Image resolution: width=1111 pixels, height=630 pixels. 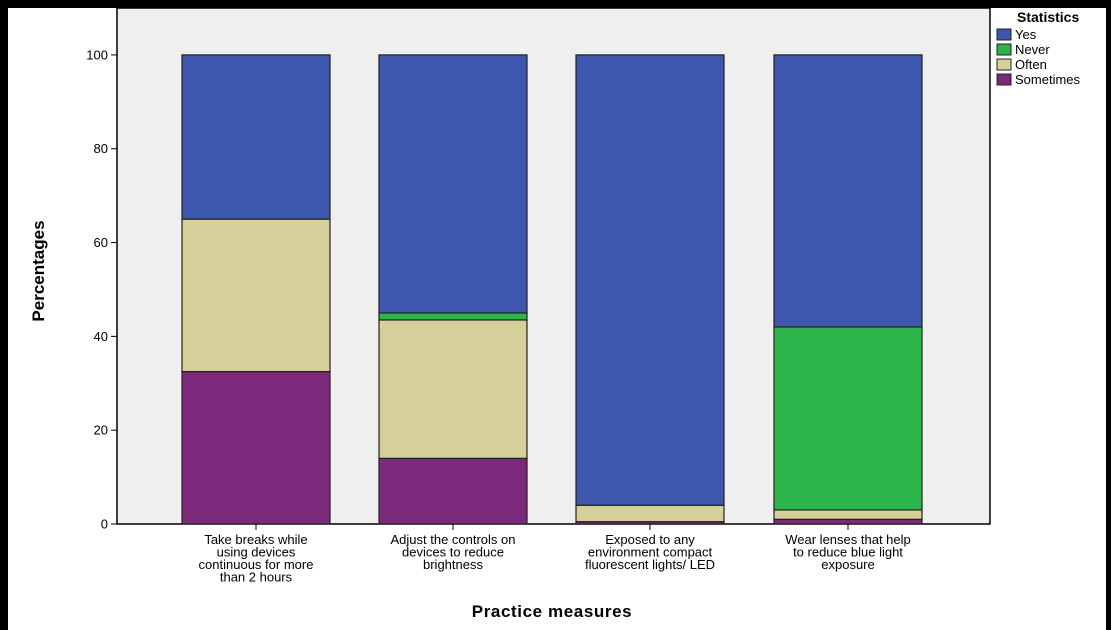 What do you see at coordinates (555, 4) in the screenshot?
I see `outer-border-top` at bounding box center [555, 4].